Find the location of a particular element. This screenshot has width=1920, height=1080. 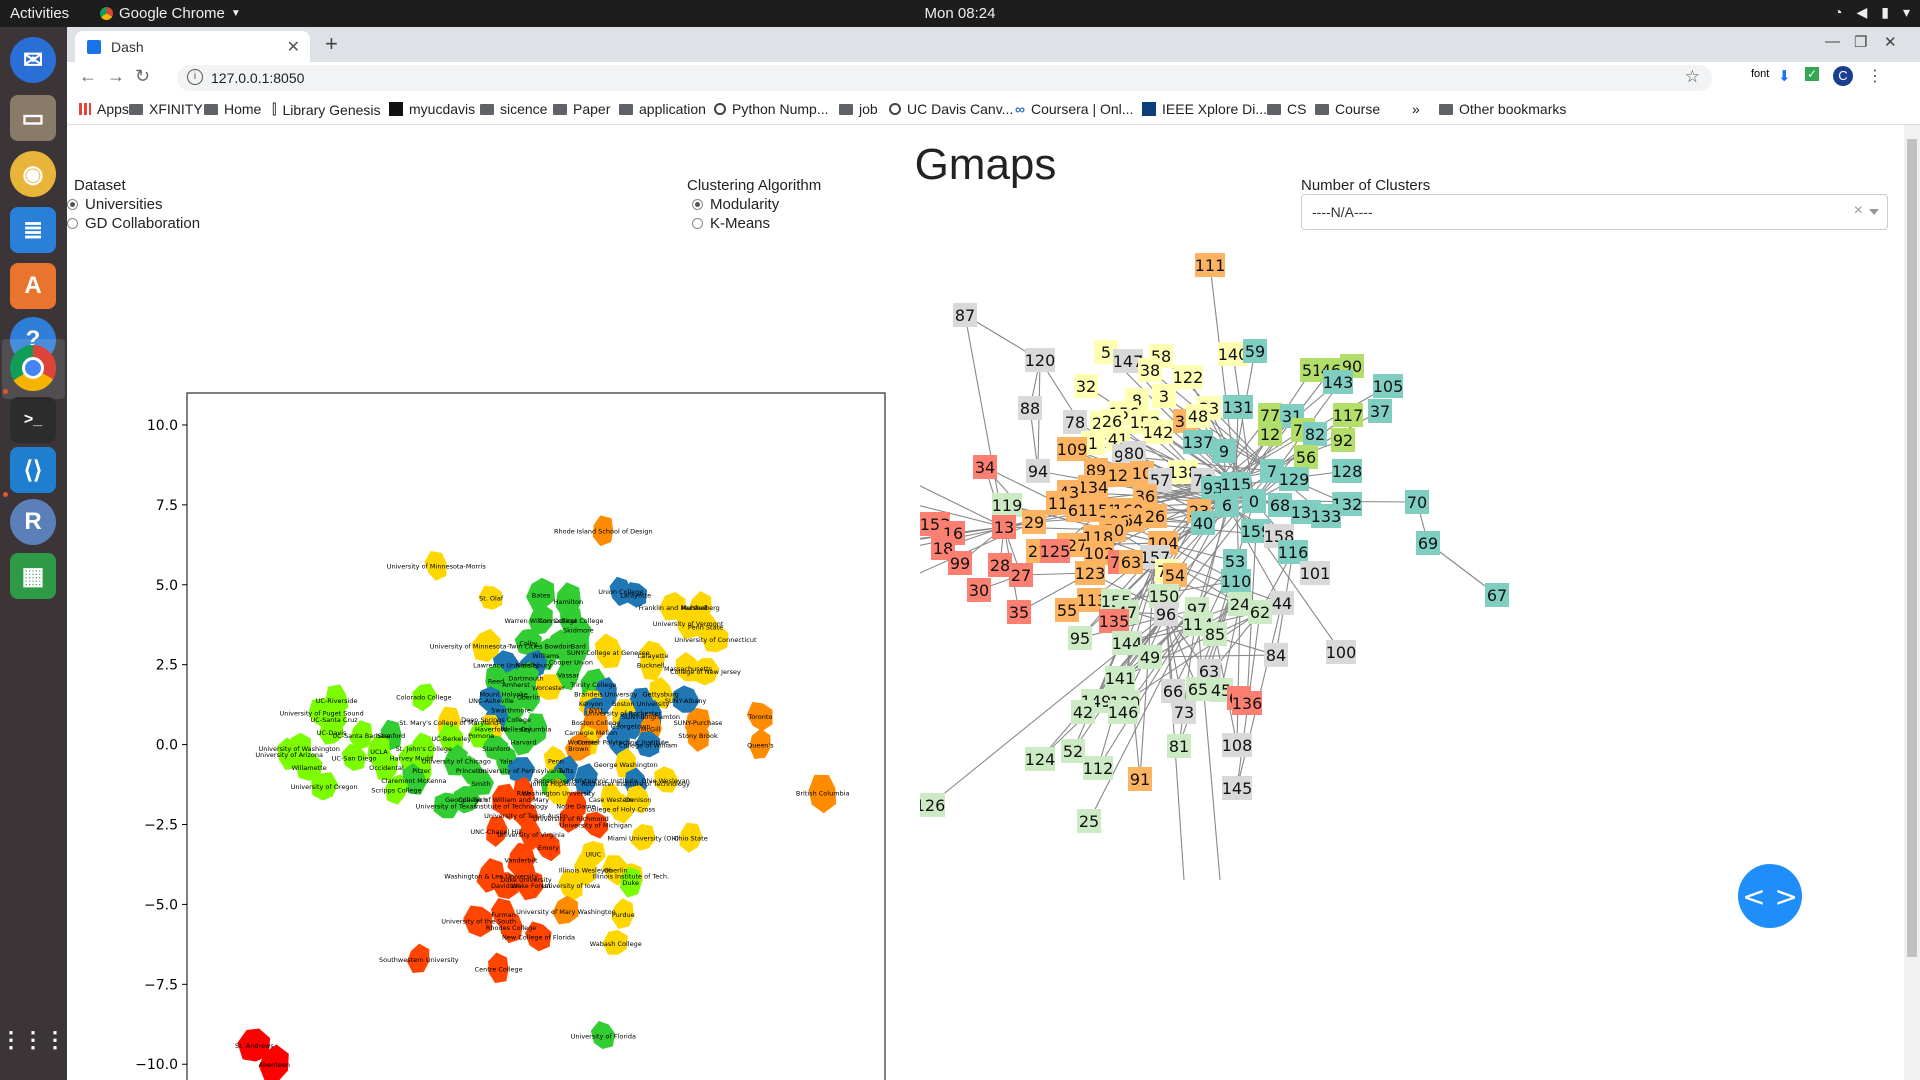

bookmark-application: application is located at coordinates (662, 109).